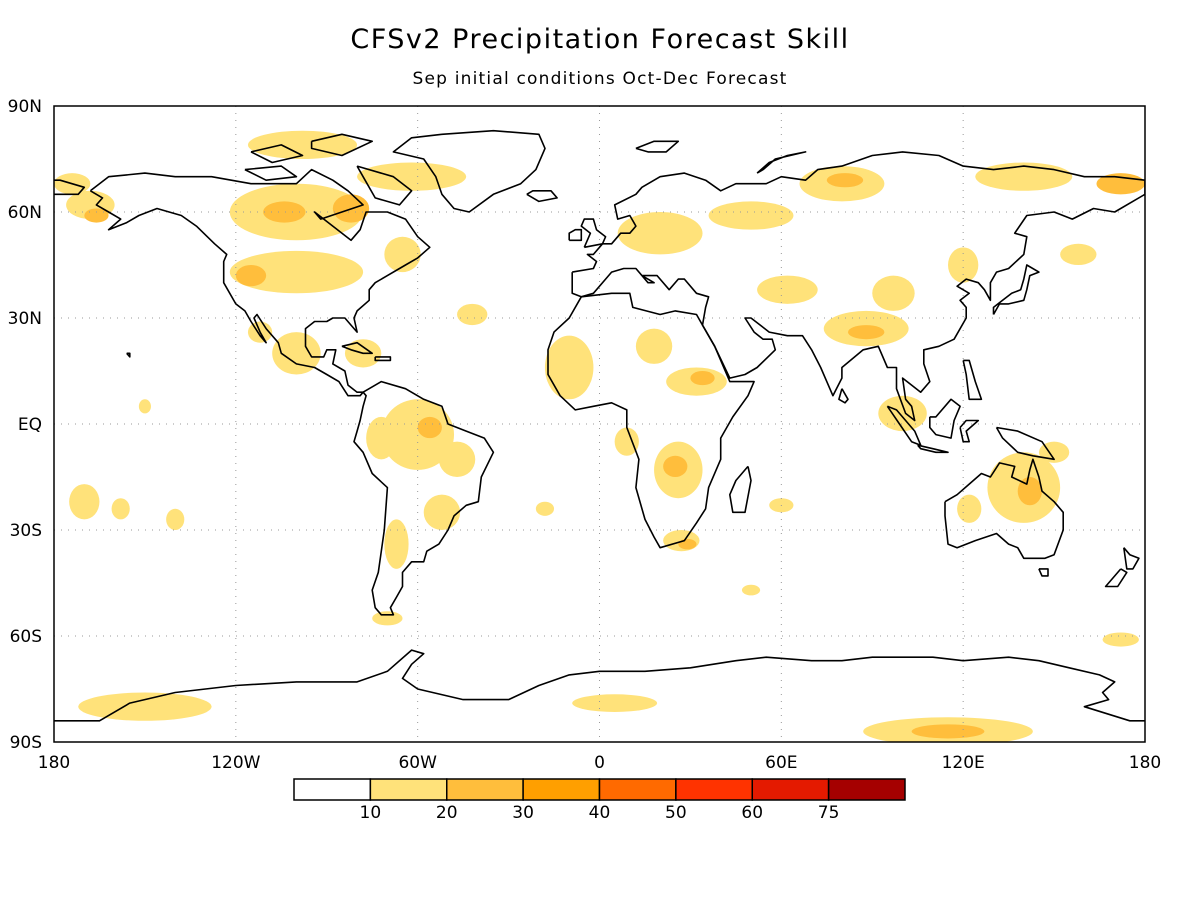  Describe the element at coordinates (26, 531) in the screenshot. I see `latitude-label: 30S` at that location.